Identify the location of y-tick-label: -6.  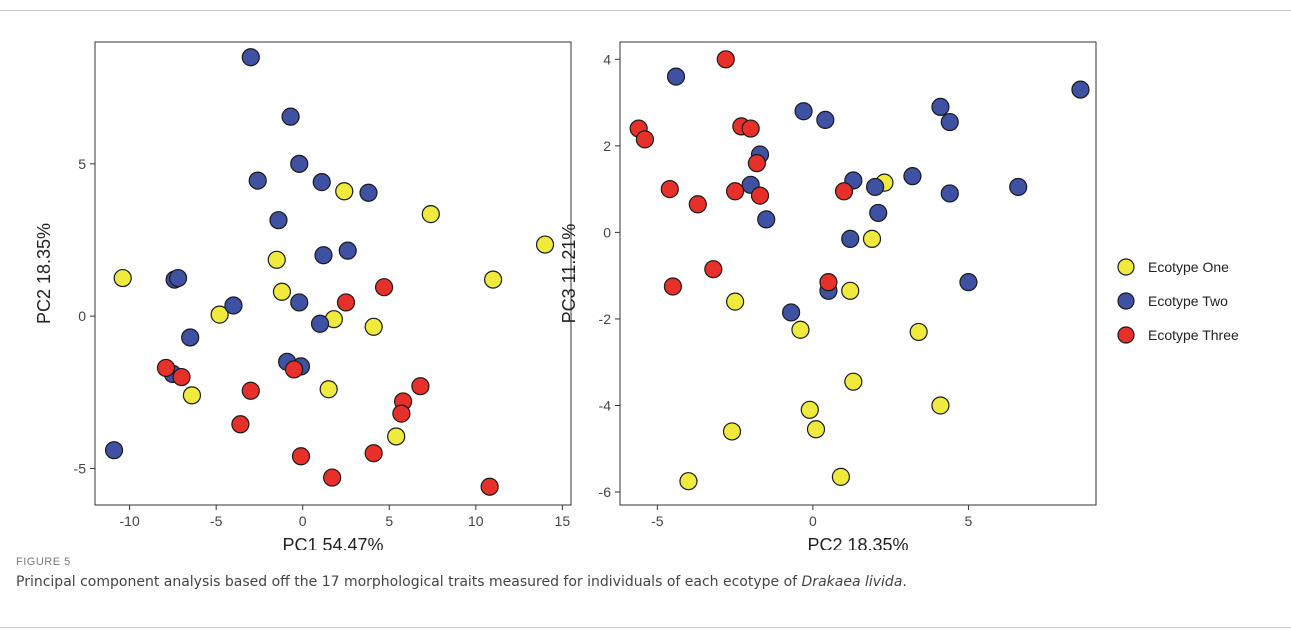
(605, 492).